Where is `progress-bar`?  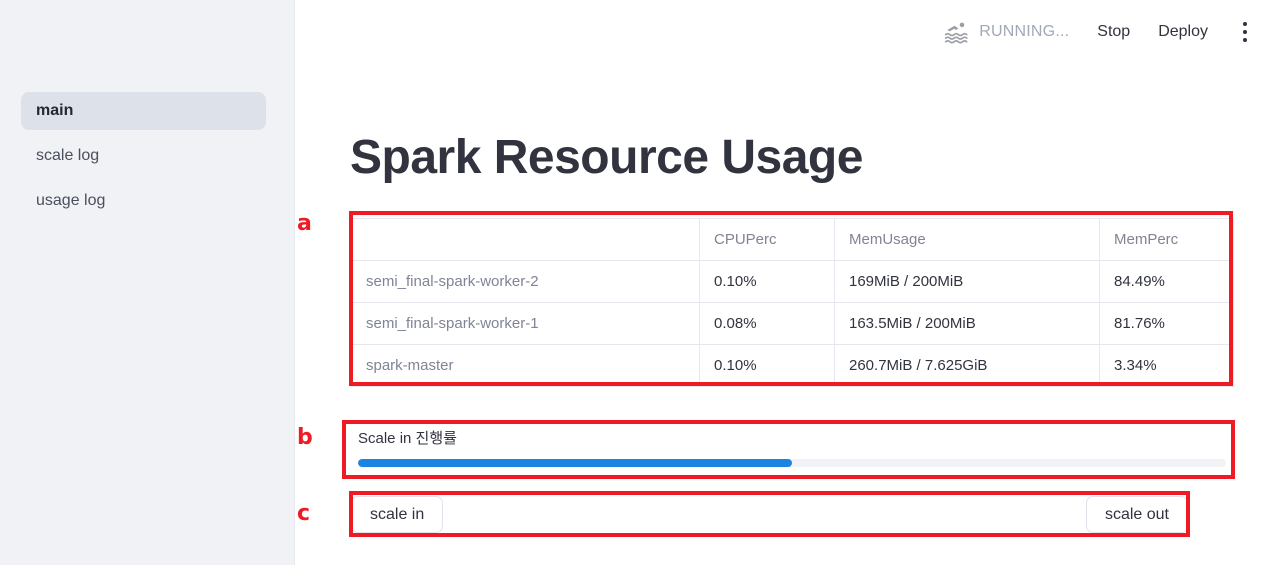
progress-bar is located at coordinates (792, 463).